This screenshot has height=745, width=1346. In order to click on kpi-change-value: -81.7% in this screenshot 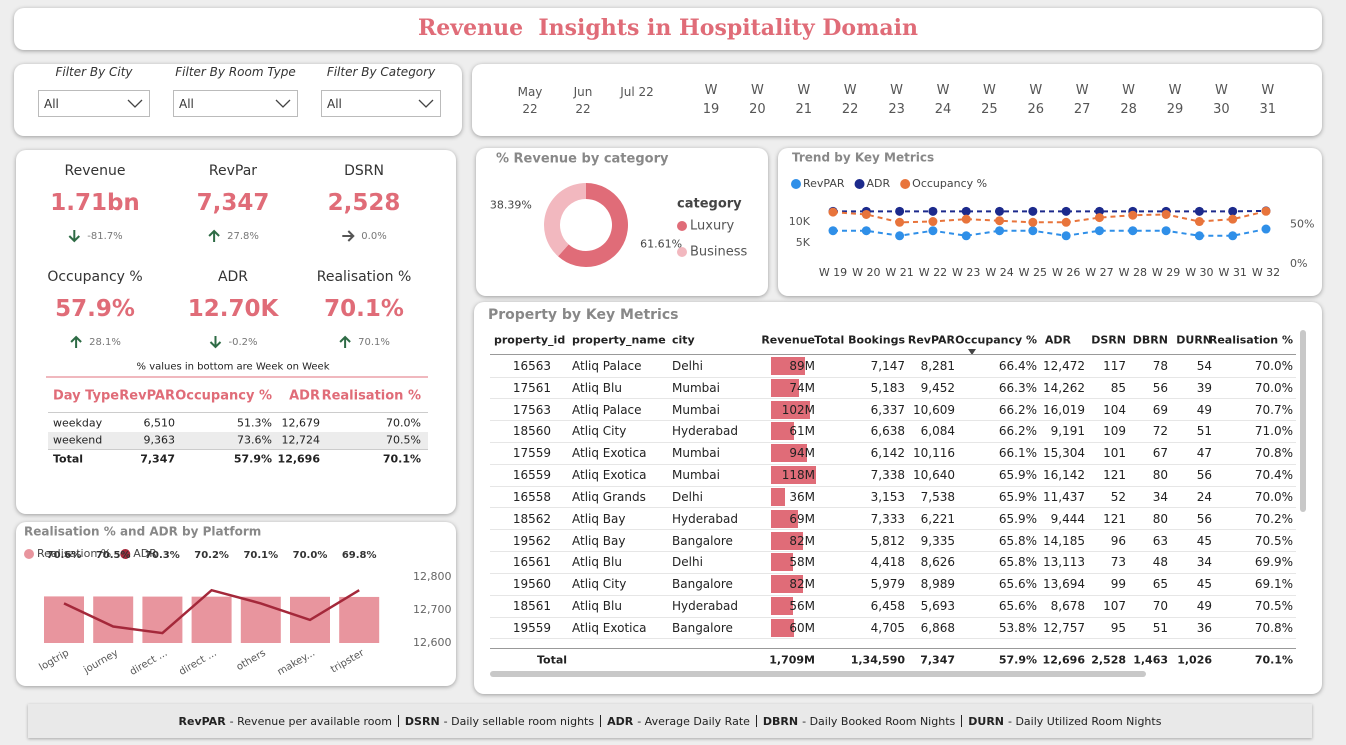, I will do `click(105, 236)`.